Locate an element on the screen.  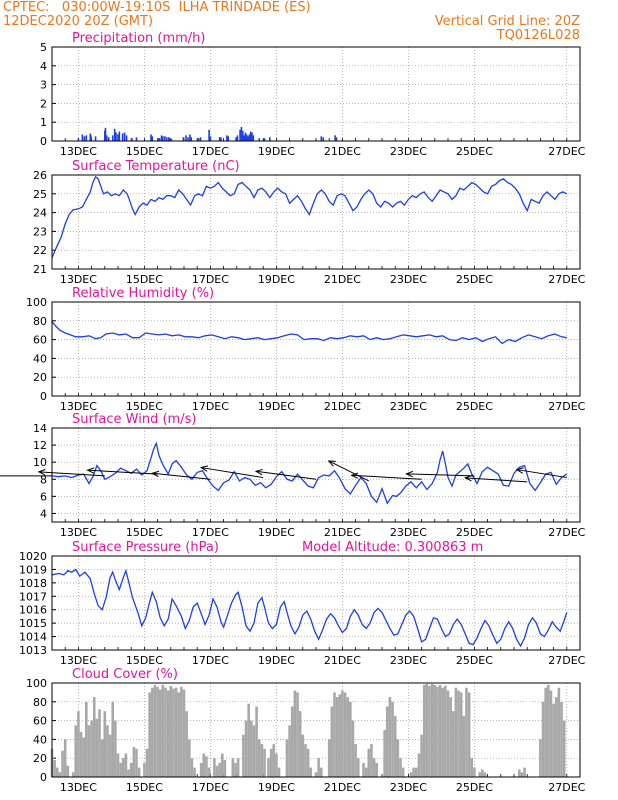
model-altitude-label: Model Altitude: 0.300863 m is located at coordinates (392, 547).